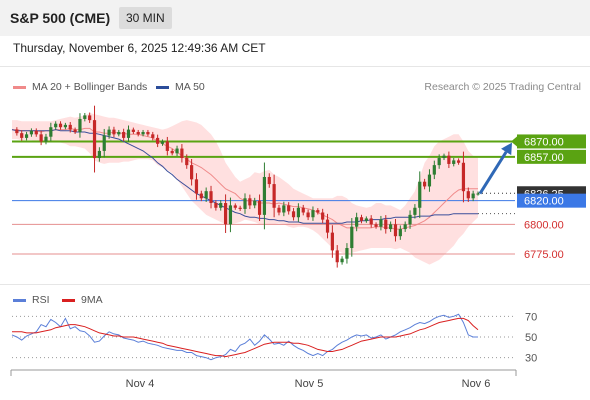  What do you see at coordinates (514, 141) in the screenshot?
I see `resistance-tag-pointer` at bounding box center [514, 141].